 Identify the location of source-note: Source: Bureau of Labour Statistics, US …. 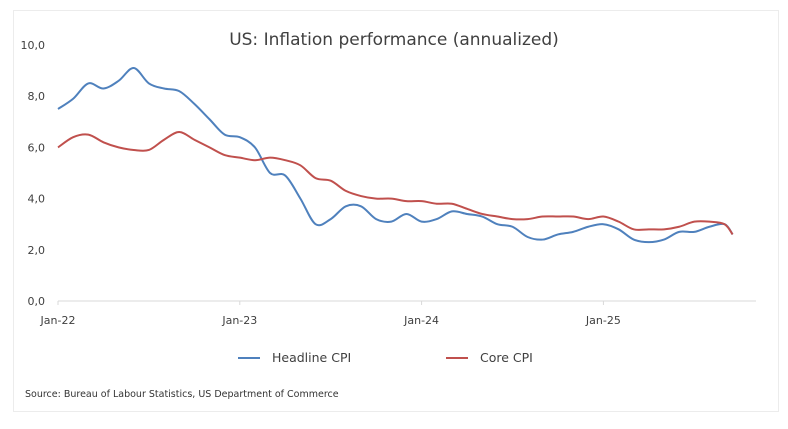
(182, 394).